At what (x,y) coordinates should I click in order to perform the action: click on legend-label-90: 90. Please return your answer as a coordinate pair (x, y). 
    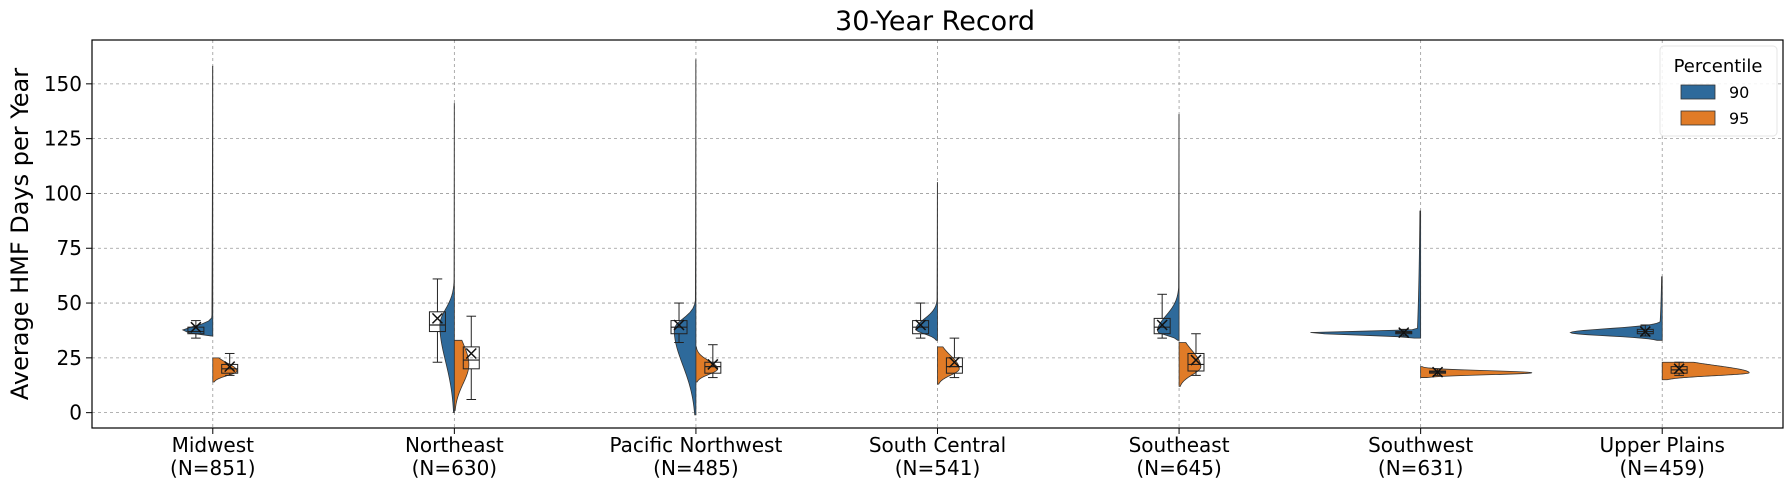
    Looking at the image, I should click on (1739, 92).